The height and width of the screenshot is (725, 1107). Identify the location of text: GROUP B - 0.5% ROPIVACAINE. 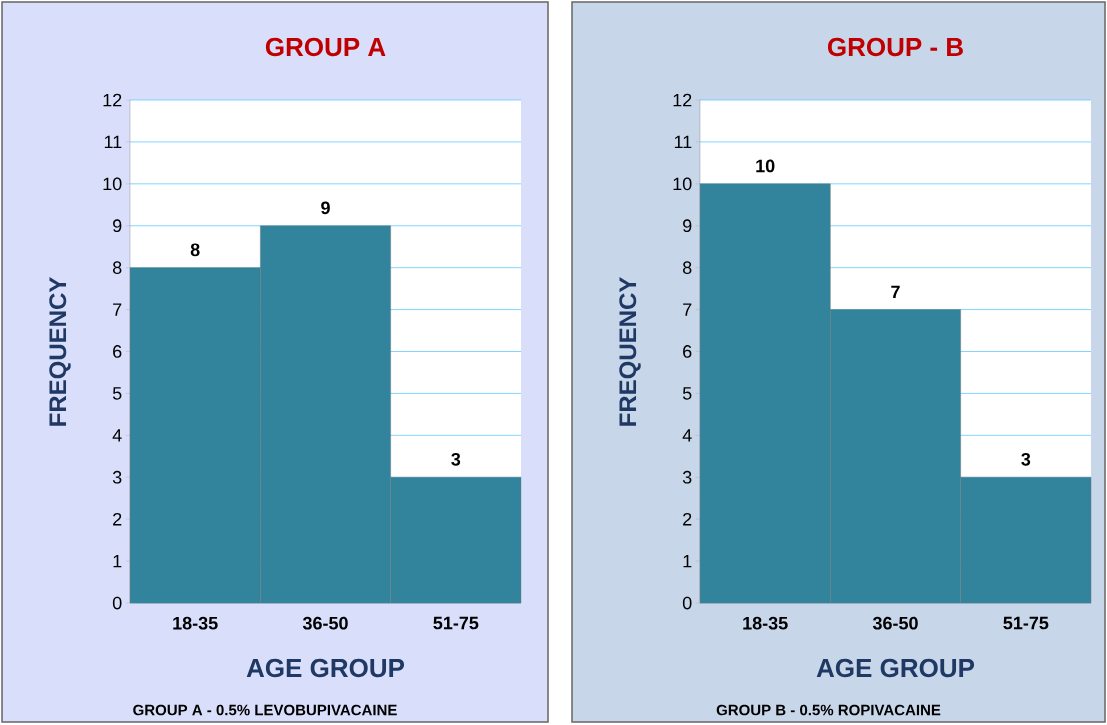
(828, 710).